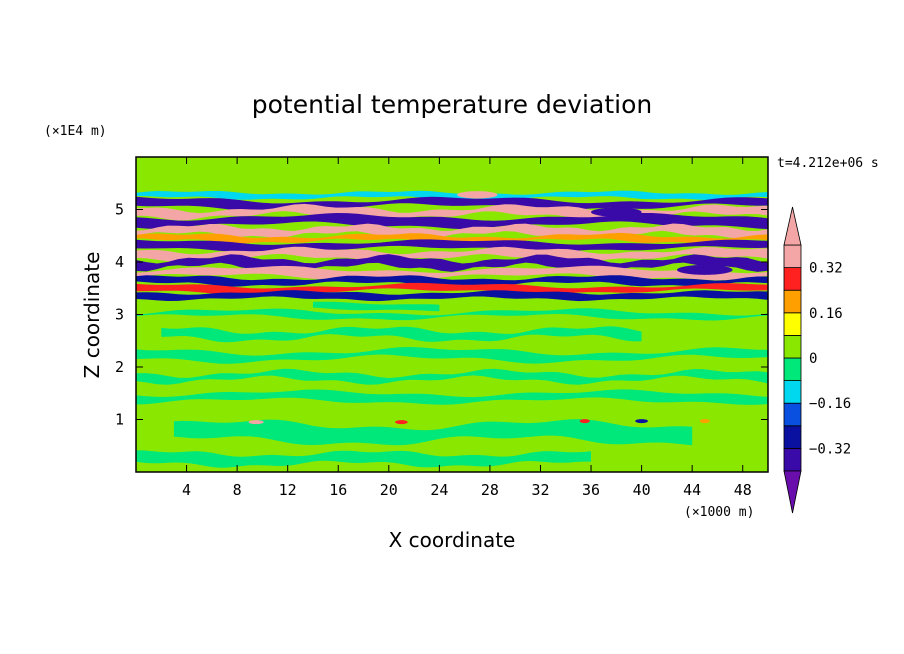 The height and width of the screenshot is (654, 904). What do you see at coordinates (338, 490) in the screenshot?
I see `x-tick-label: 16` at bounding box center [338, 490].